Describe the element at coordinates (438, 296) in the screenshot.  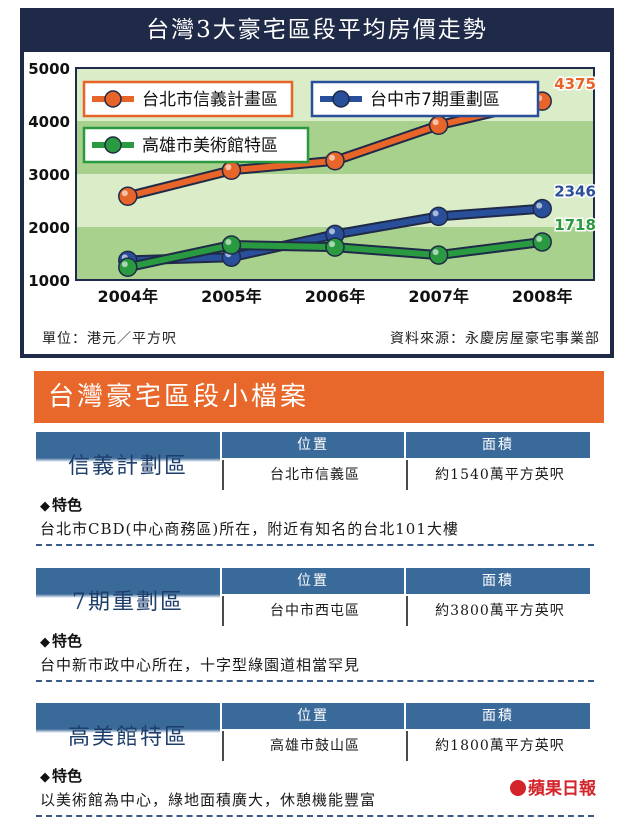
I see `x-tick-label: 2007年` at that location.